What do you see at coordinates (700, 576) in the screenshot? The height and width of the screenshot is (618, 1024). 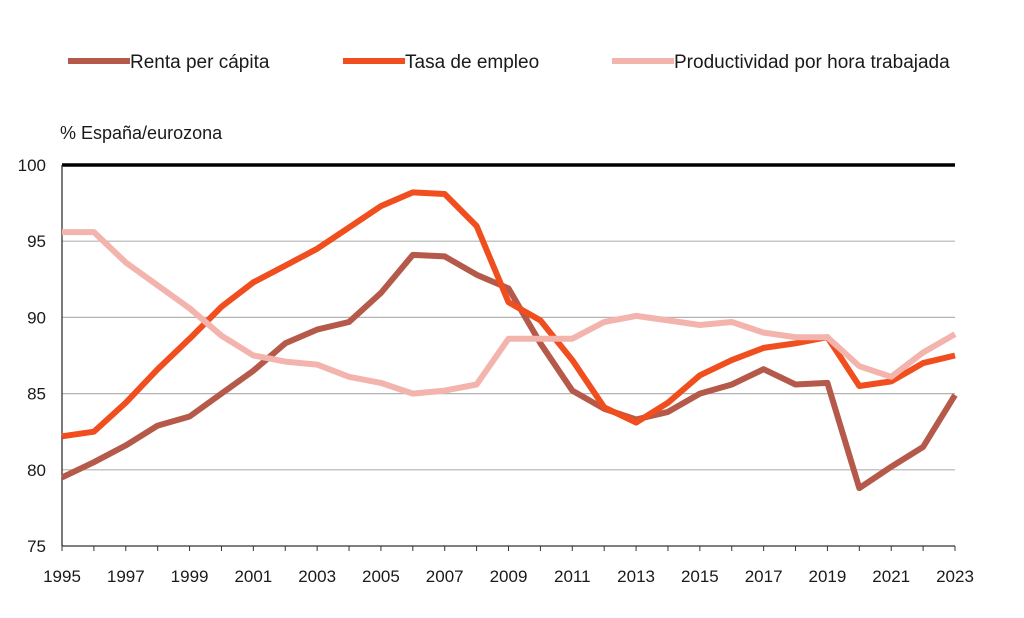 I see `x-tick-label: 2015` at bounding box center [700, 576].